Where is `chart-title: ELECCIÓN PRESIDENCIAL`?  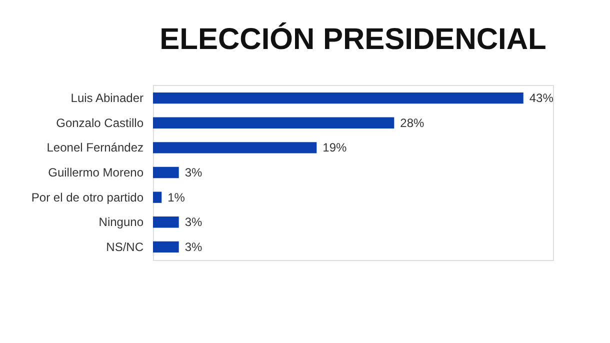 chart-title: ELECCIÓN PRESIDENCIAL is located at coordinates (353, 39).